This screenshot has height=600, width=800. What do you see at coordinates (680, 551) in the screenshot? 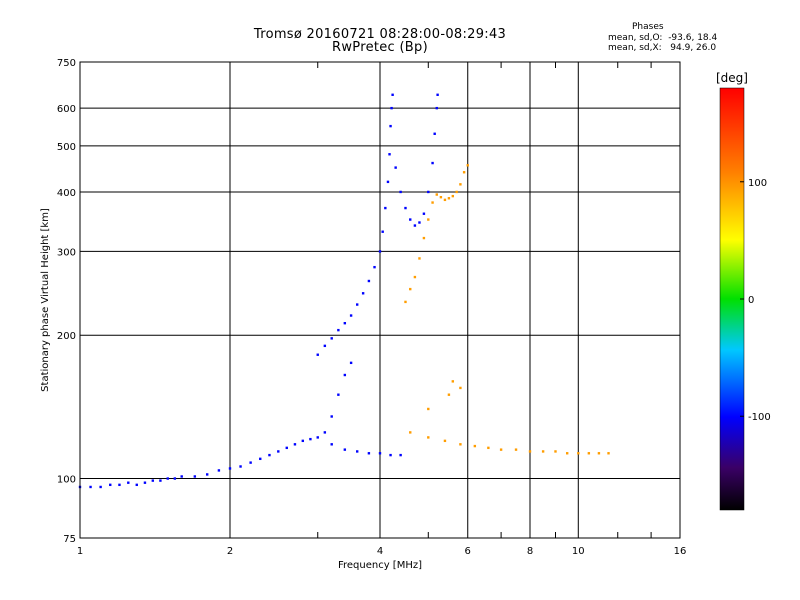
I see `x-tick-label: 16` at bounding box center [680, 551].